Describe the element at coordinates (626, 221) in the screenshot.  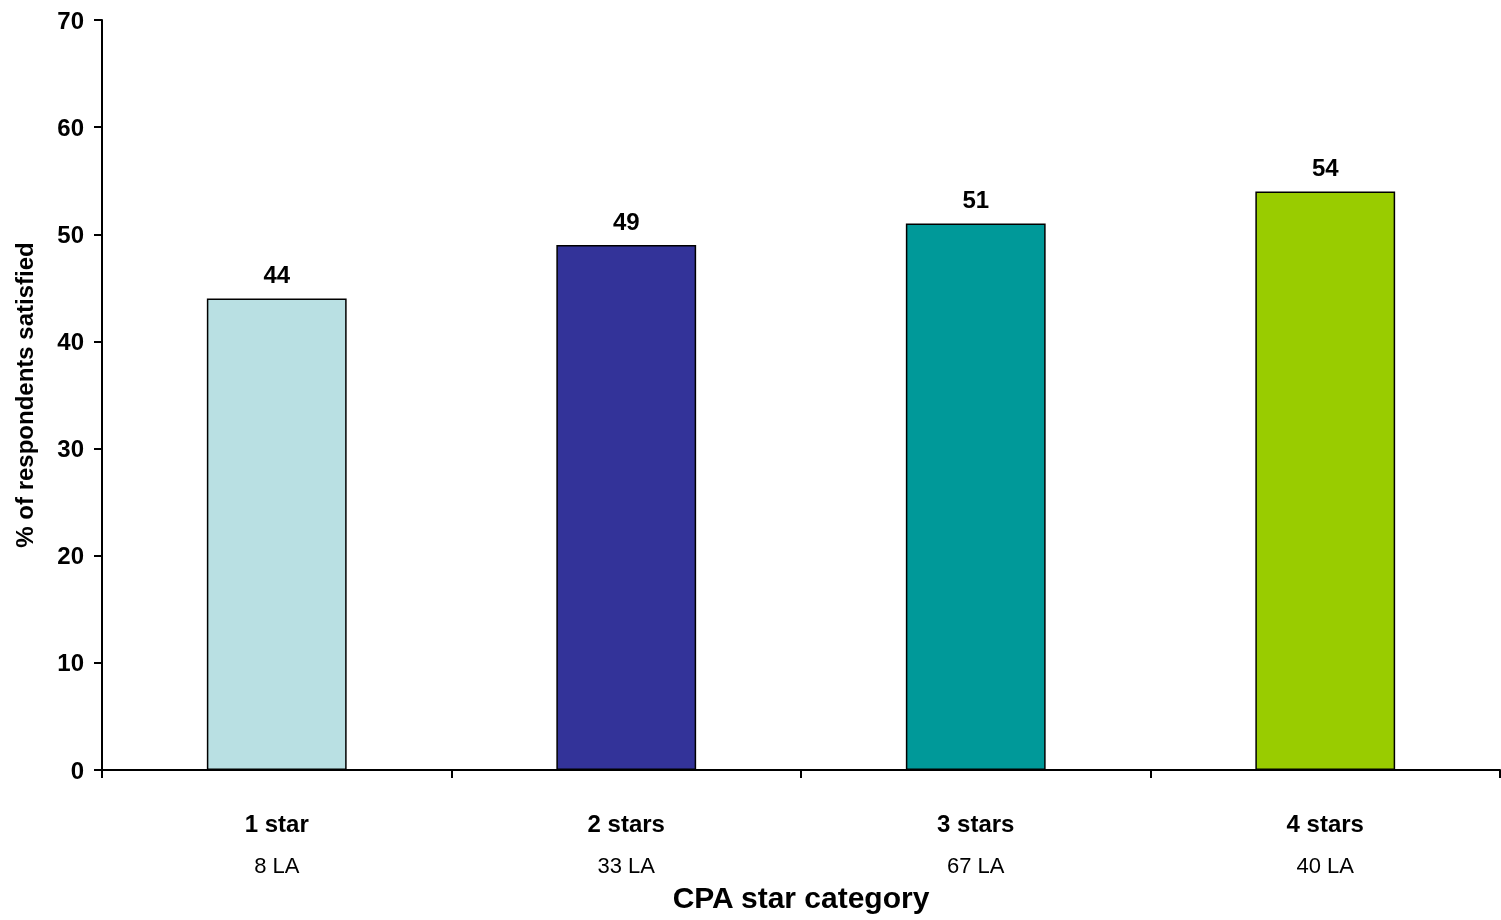
I see `data-label: 49` at that location.